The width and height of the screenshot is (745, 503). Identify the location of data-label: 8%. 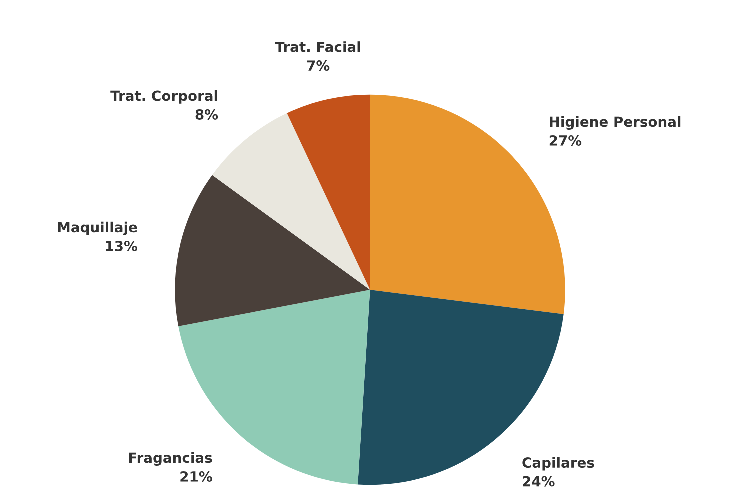
(207, 114).